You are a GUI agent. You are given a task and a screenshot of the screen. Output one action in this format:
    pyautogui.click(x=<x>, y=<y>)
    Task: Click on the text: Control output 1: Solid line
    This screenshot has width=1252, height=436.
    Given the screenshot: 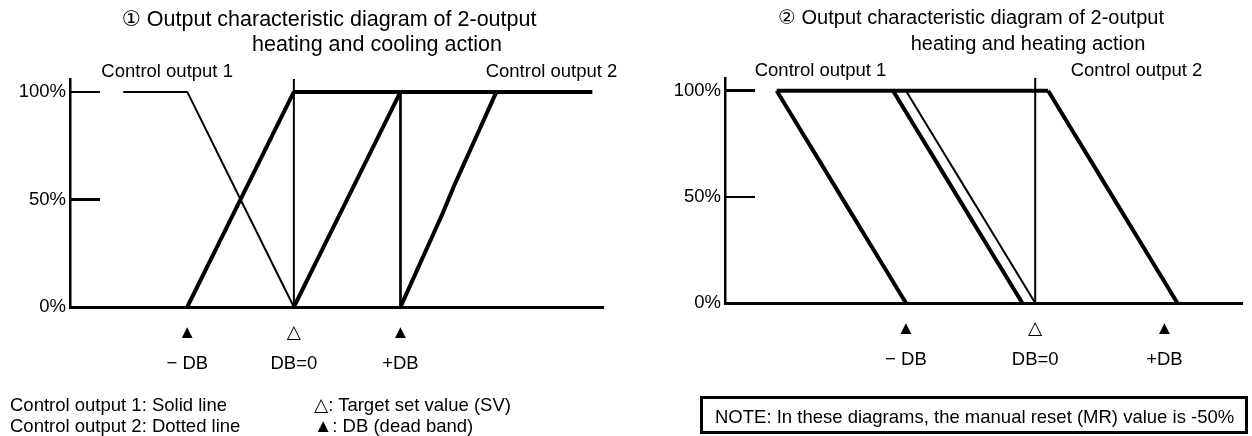 What is the action you would take?
    pyautogui.click(x=119, y=404)
    